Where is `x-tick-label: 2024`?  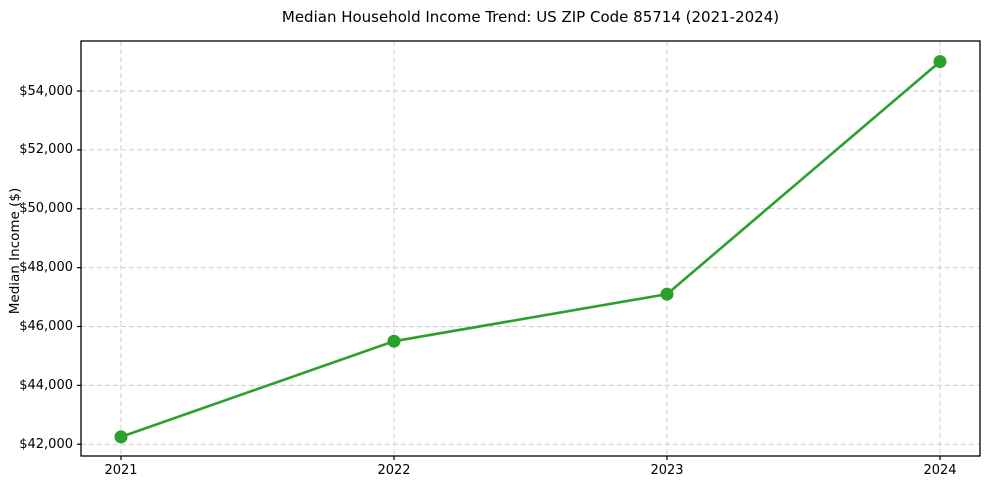 x-tick-label: 2024 is located at coordinates (940, 470).